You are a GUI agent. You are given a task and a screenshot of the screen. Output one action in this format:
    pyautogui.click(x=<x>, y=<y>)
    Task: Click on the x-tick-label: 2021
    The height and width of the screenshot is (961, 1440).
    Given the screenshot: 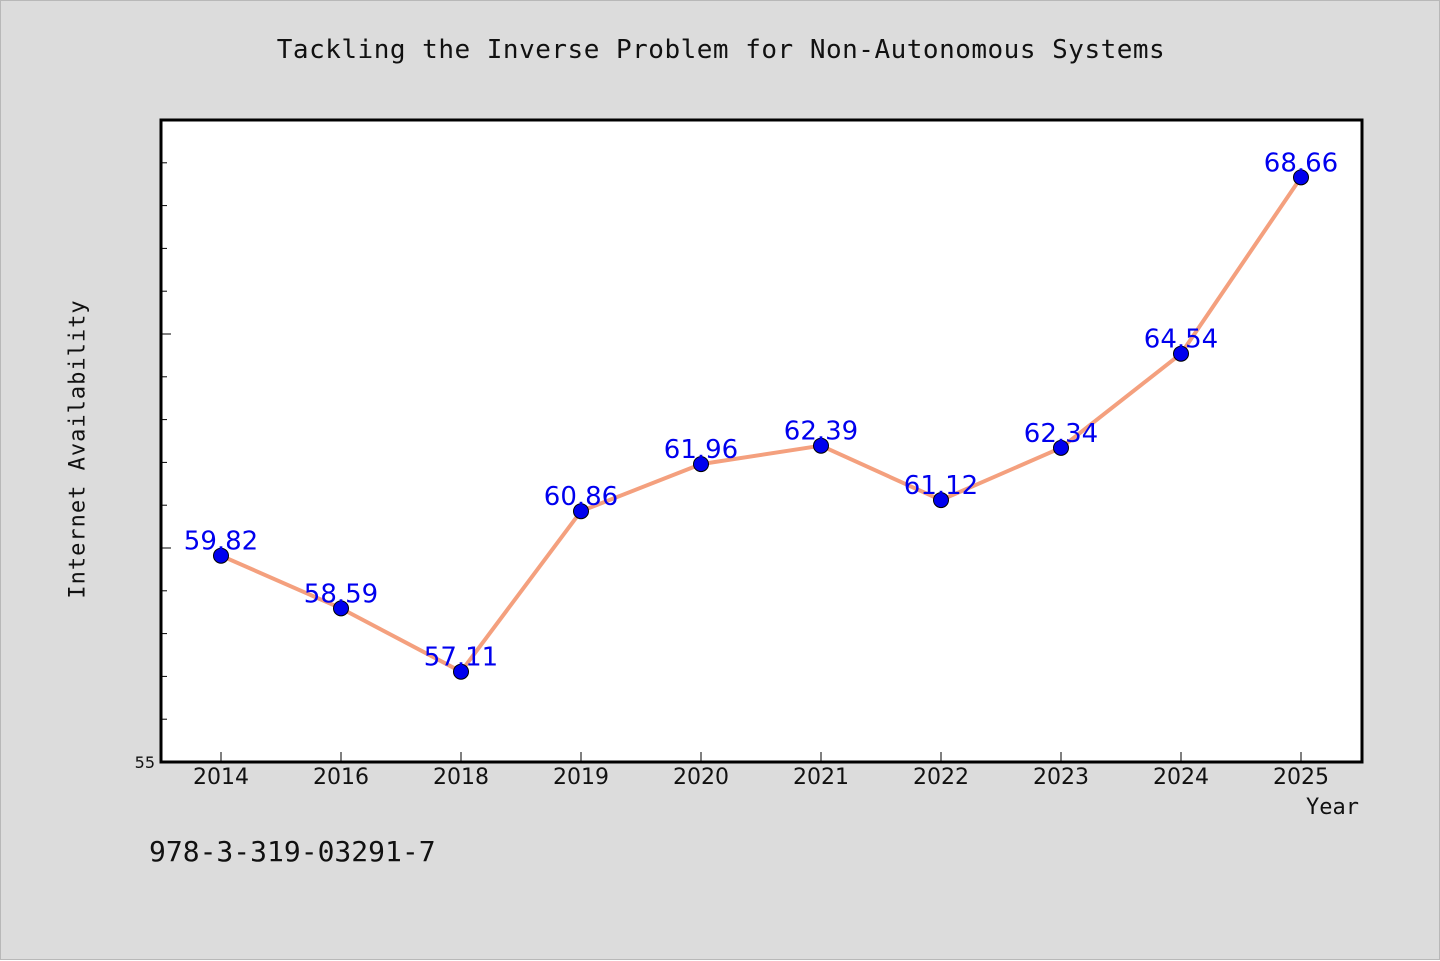 What is the action you would take?
    pyautogui.click(x=821, y=777)
    